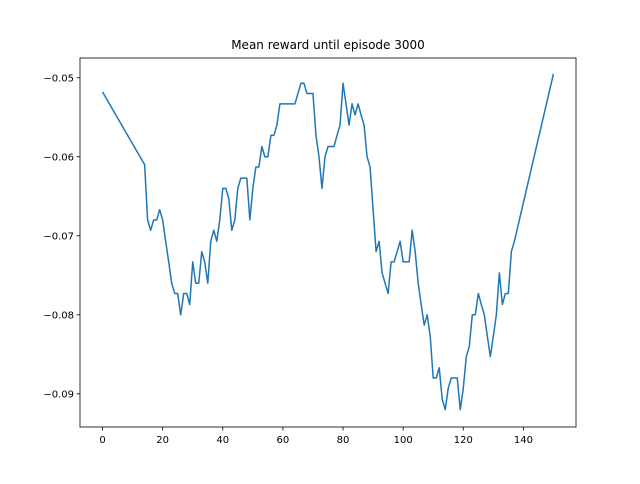 This screenshot has height=484, width=640. Describe the element at coordinates (58, 315) in the screenshot. I see `y-tick-label: −0.08` at that location.